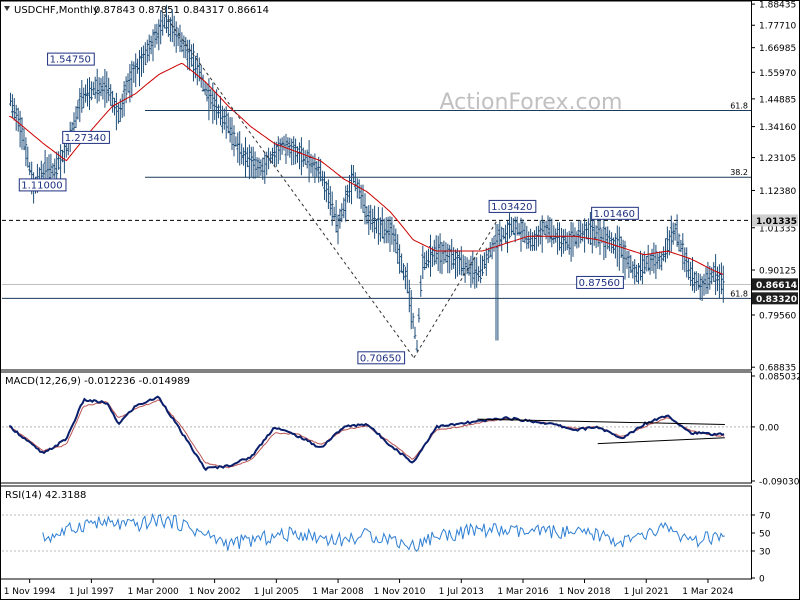 Image resolution: width=800 pixels, height=604 pixels. What do you see at coordinates (765, 535) in the screenshot?
I see `rsi-tick-label: 50` at bounding box center [765, 535].